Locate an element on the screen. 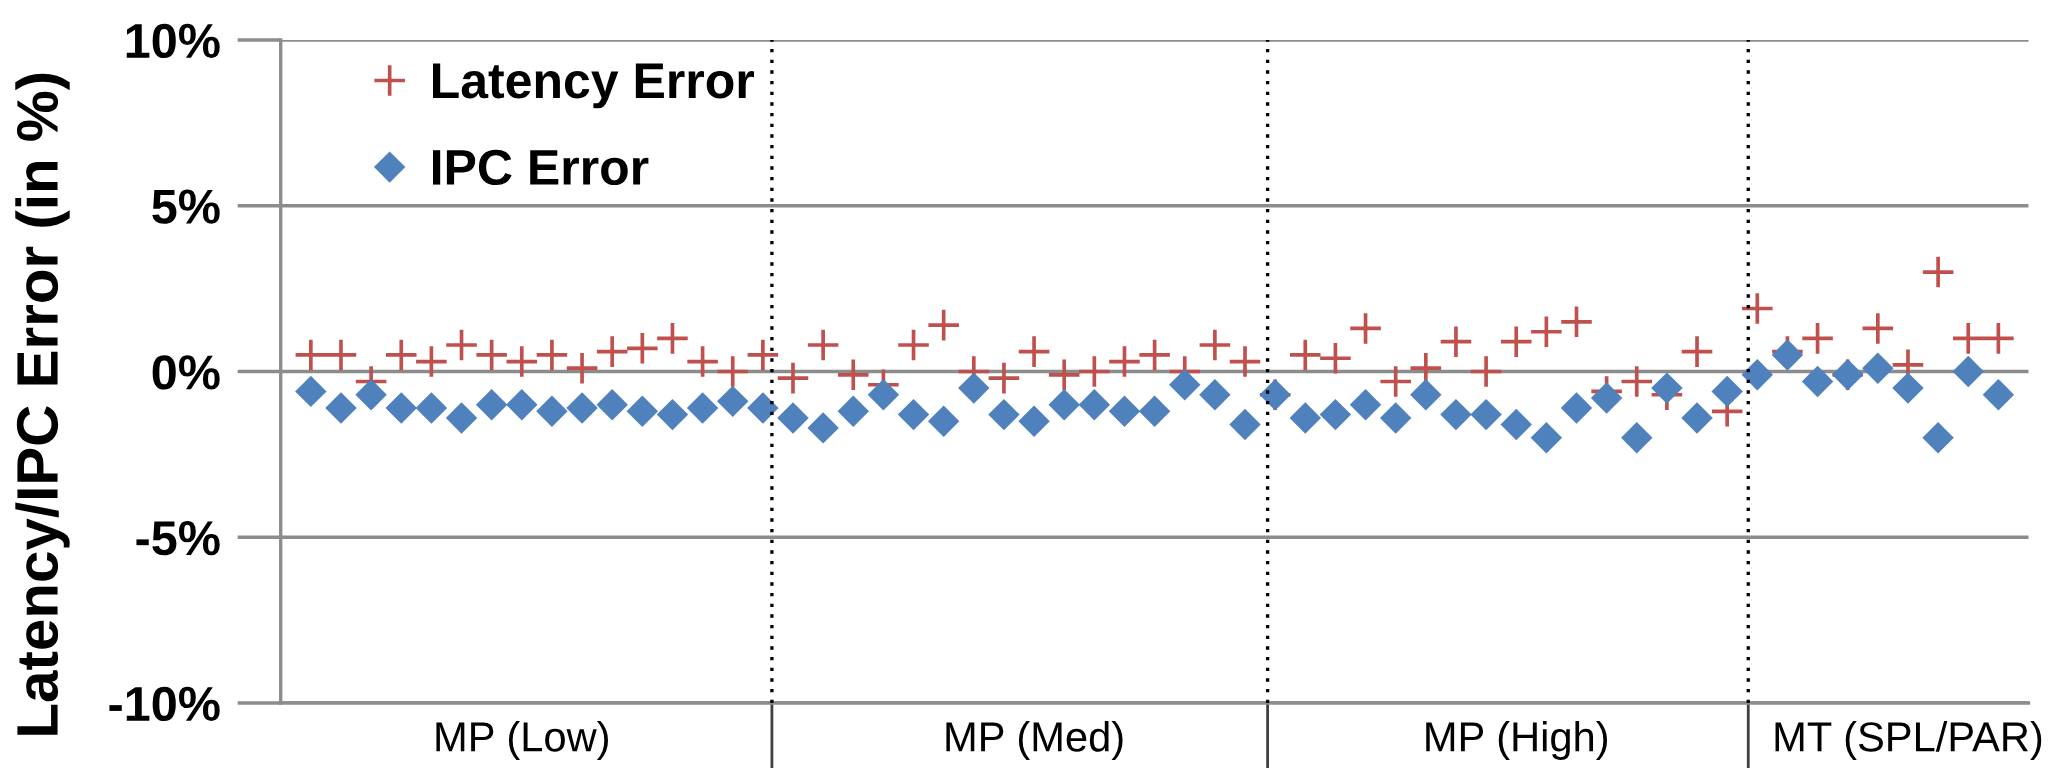  y-tick-label: -10% is located at coordinates (164, 704).